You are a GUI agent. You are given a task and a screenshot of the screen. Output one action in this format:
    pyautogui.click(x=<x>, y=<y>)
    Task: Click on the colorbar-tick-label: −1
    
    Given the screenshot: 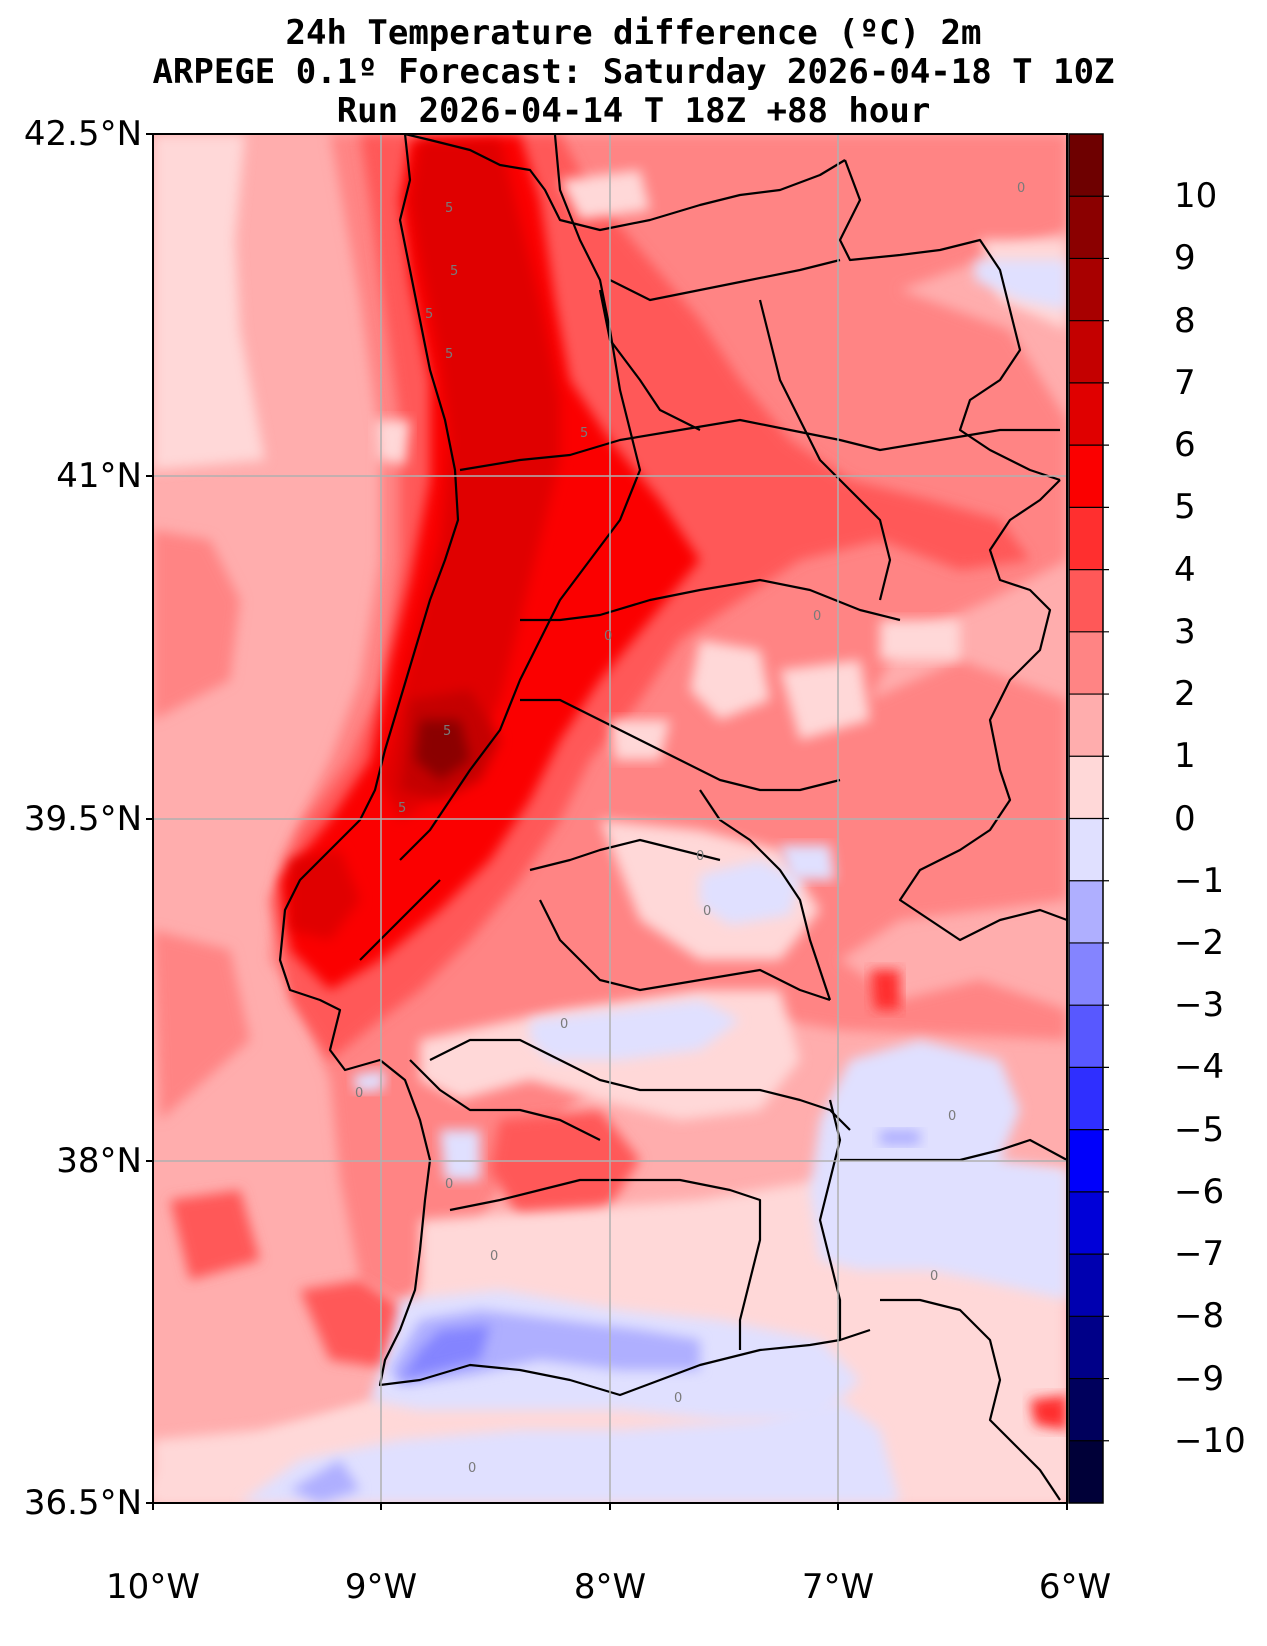 What is the action you would take?
    pyautogui.click(x=1199, y=880)
    